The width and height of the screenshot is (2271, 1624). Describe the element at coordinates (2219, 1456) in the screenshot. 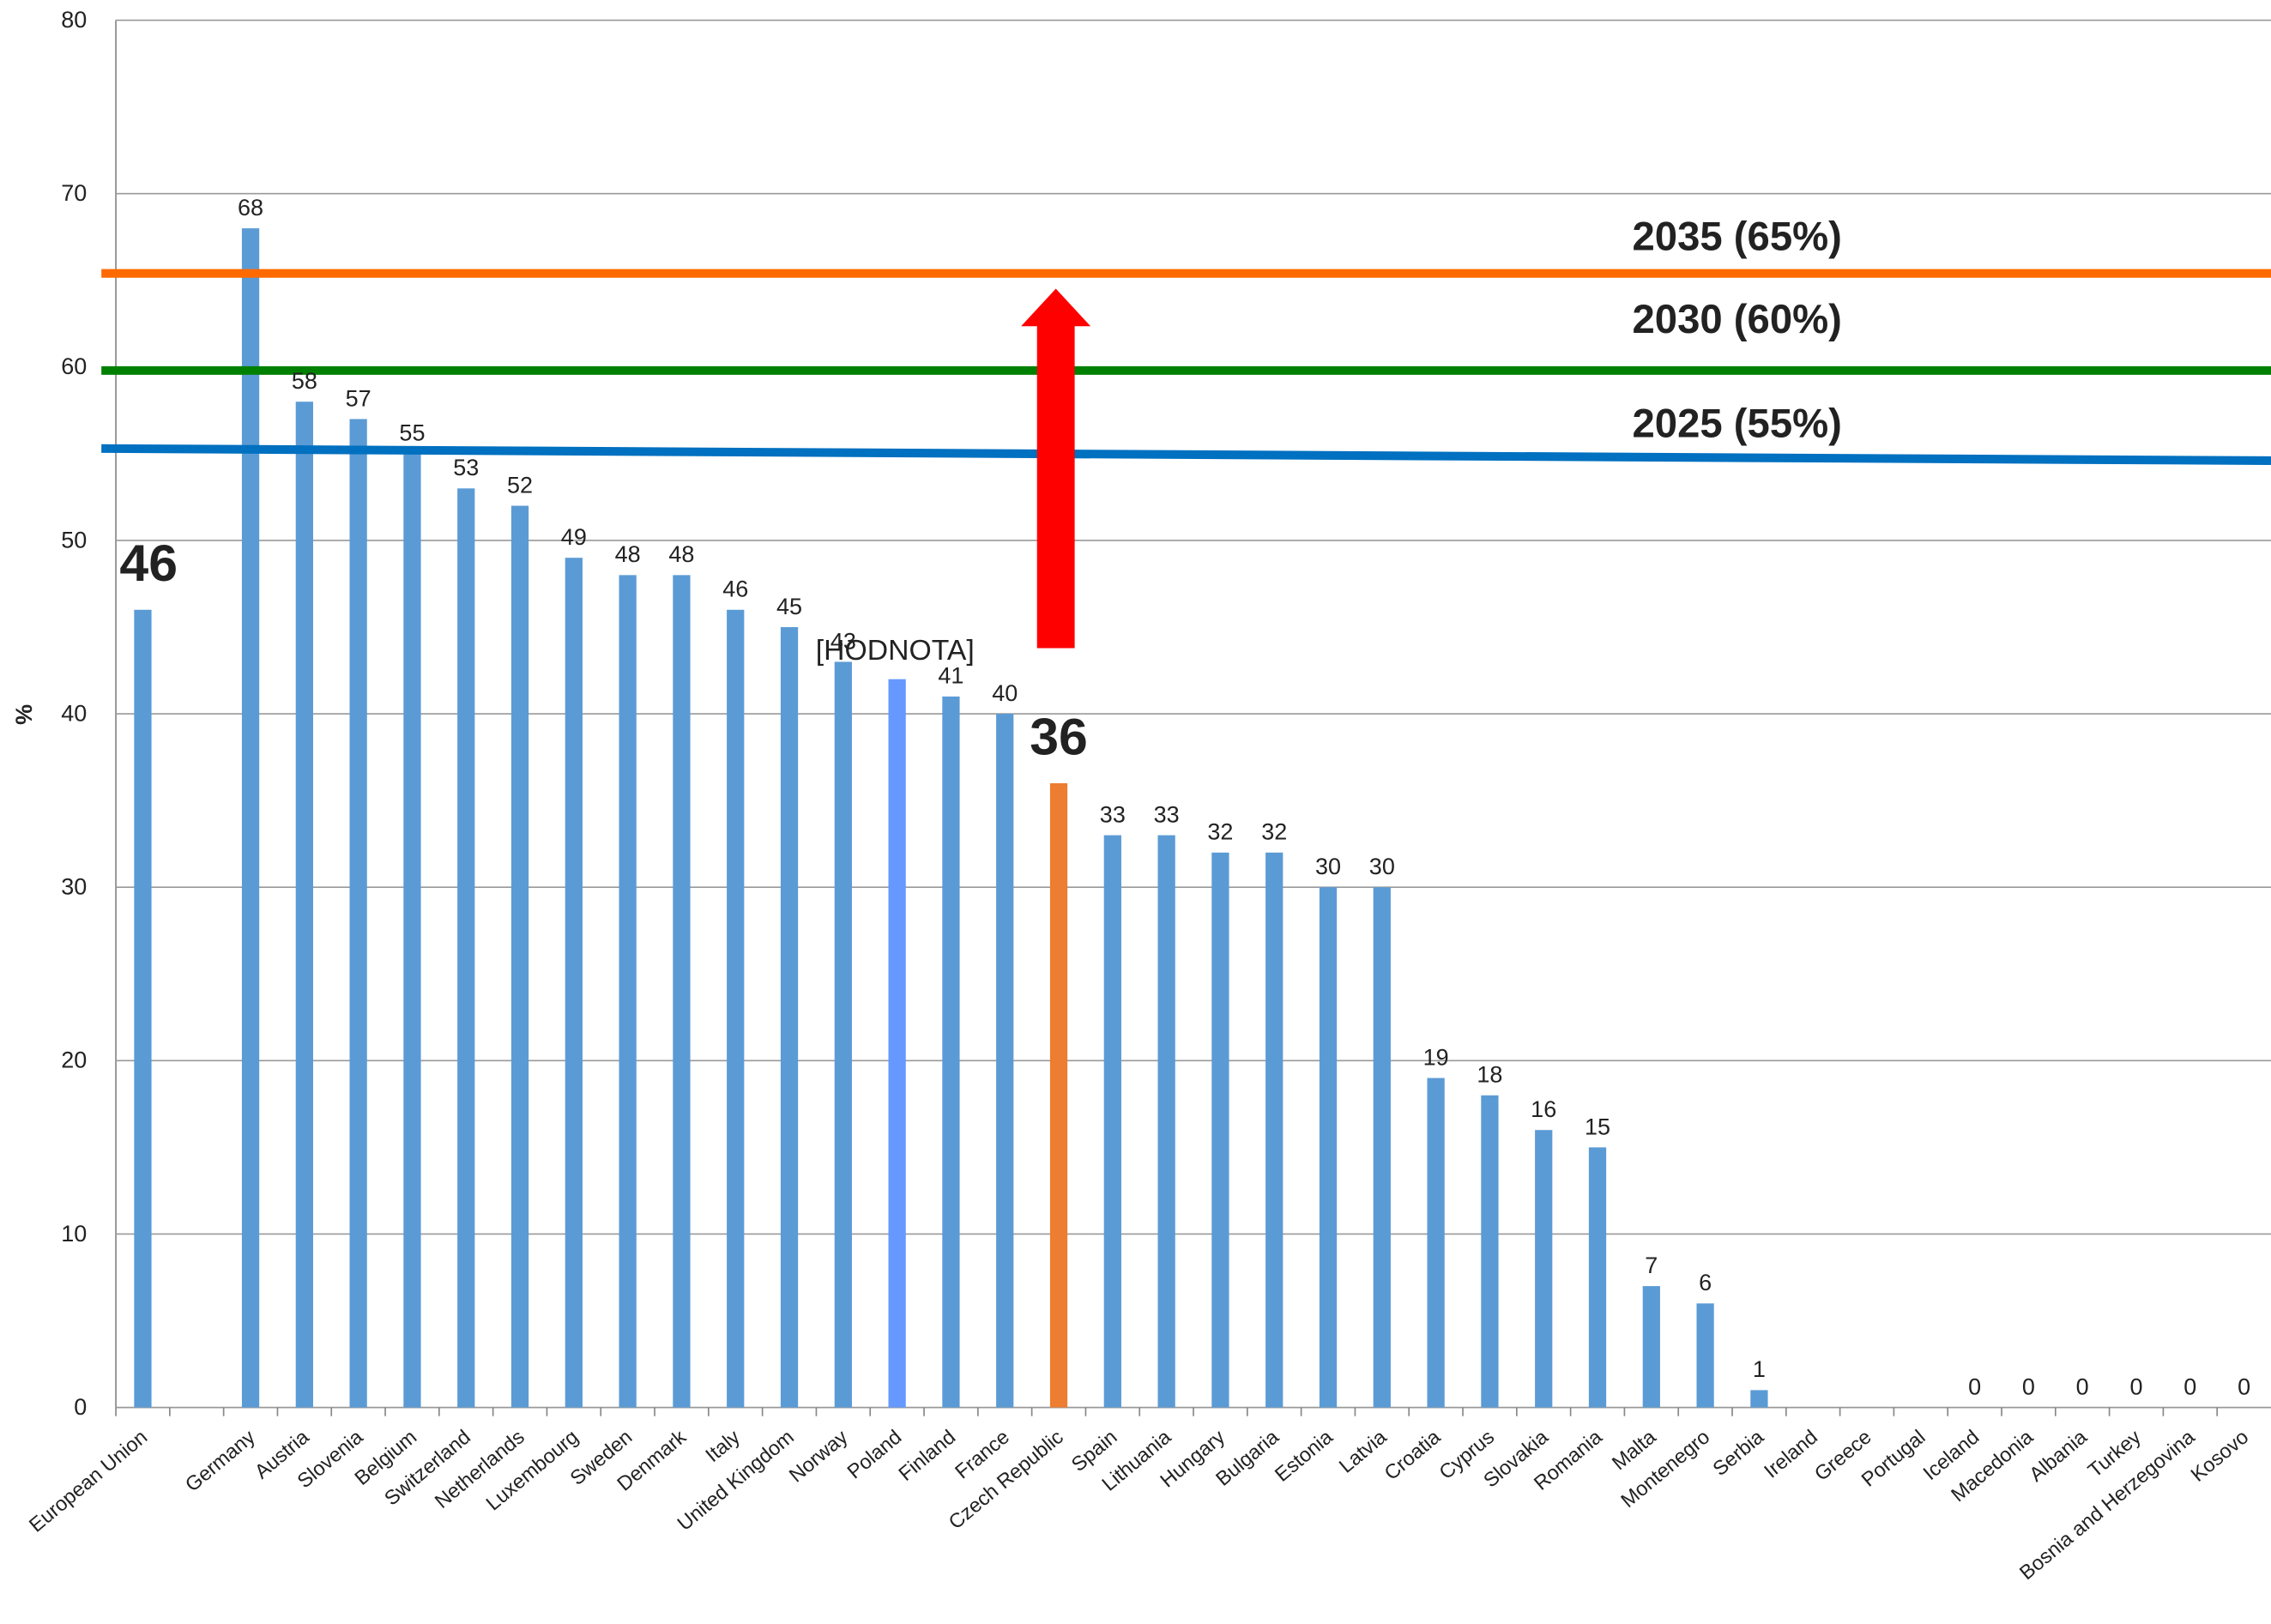

I see `x-tick-label: Kosovo` at that location.